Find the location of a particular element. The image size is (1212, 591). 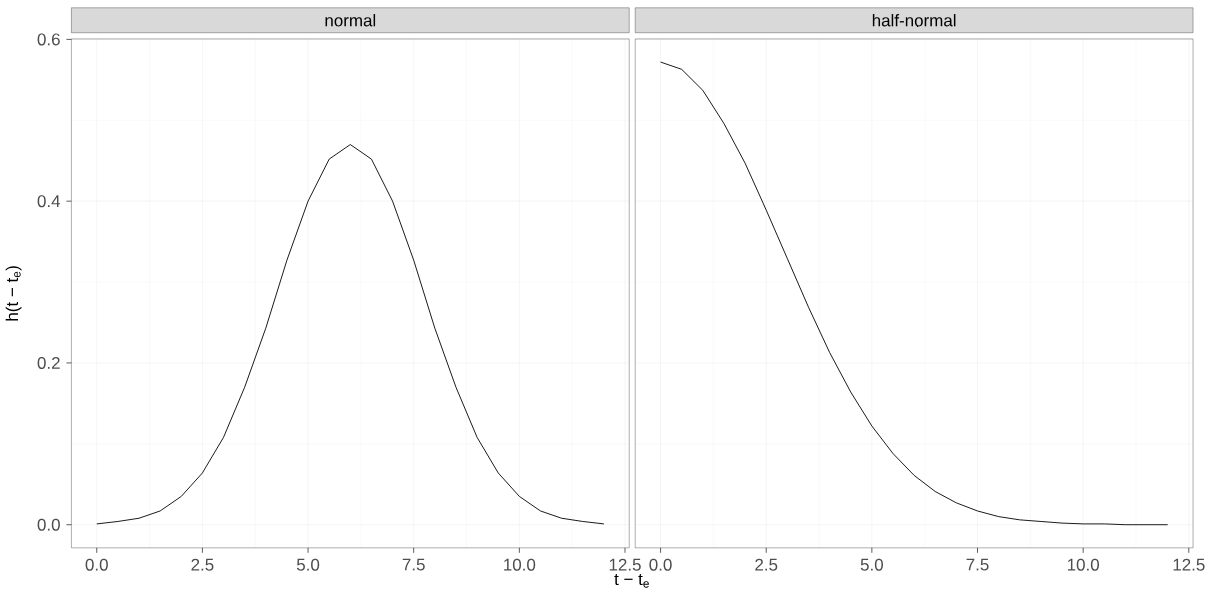

chart-title: normal is located at coordinates (350, 20).